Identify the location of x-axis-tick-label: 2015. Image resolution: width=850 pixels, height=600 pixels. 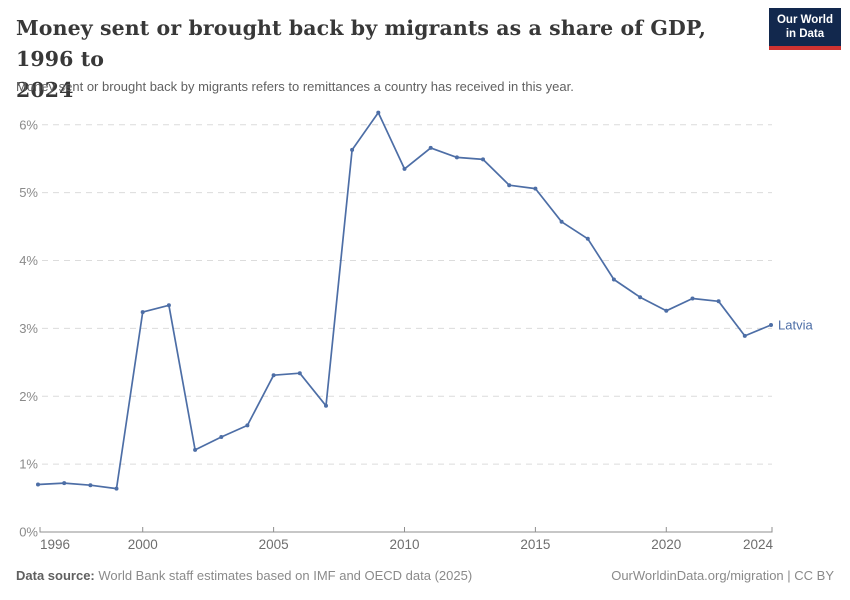
(535, 544).